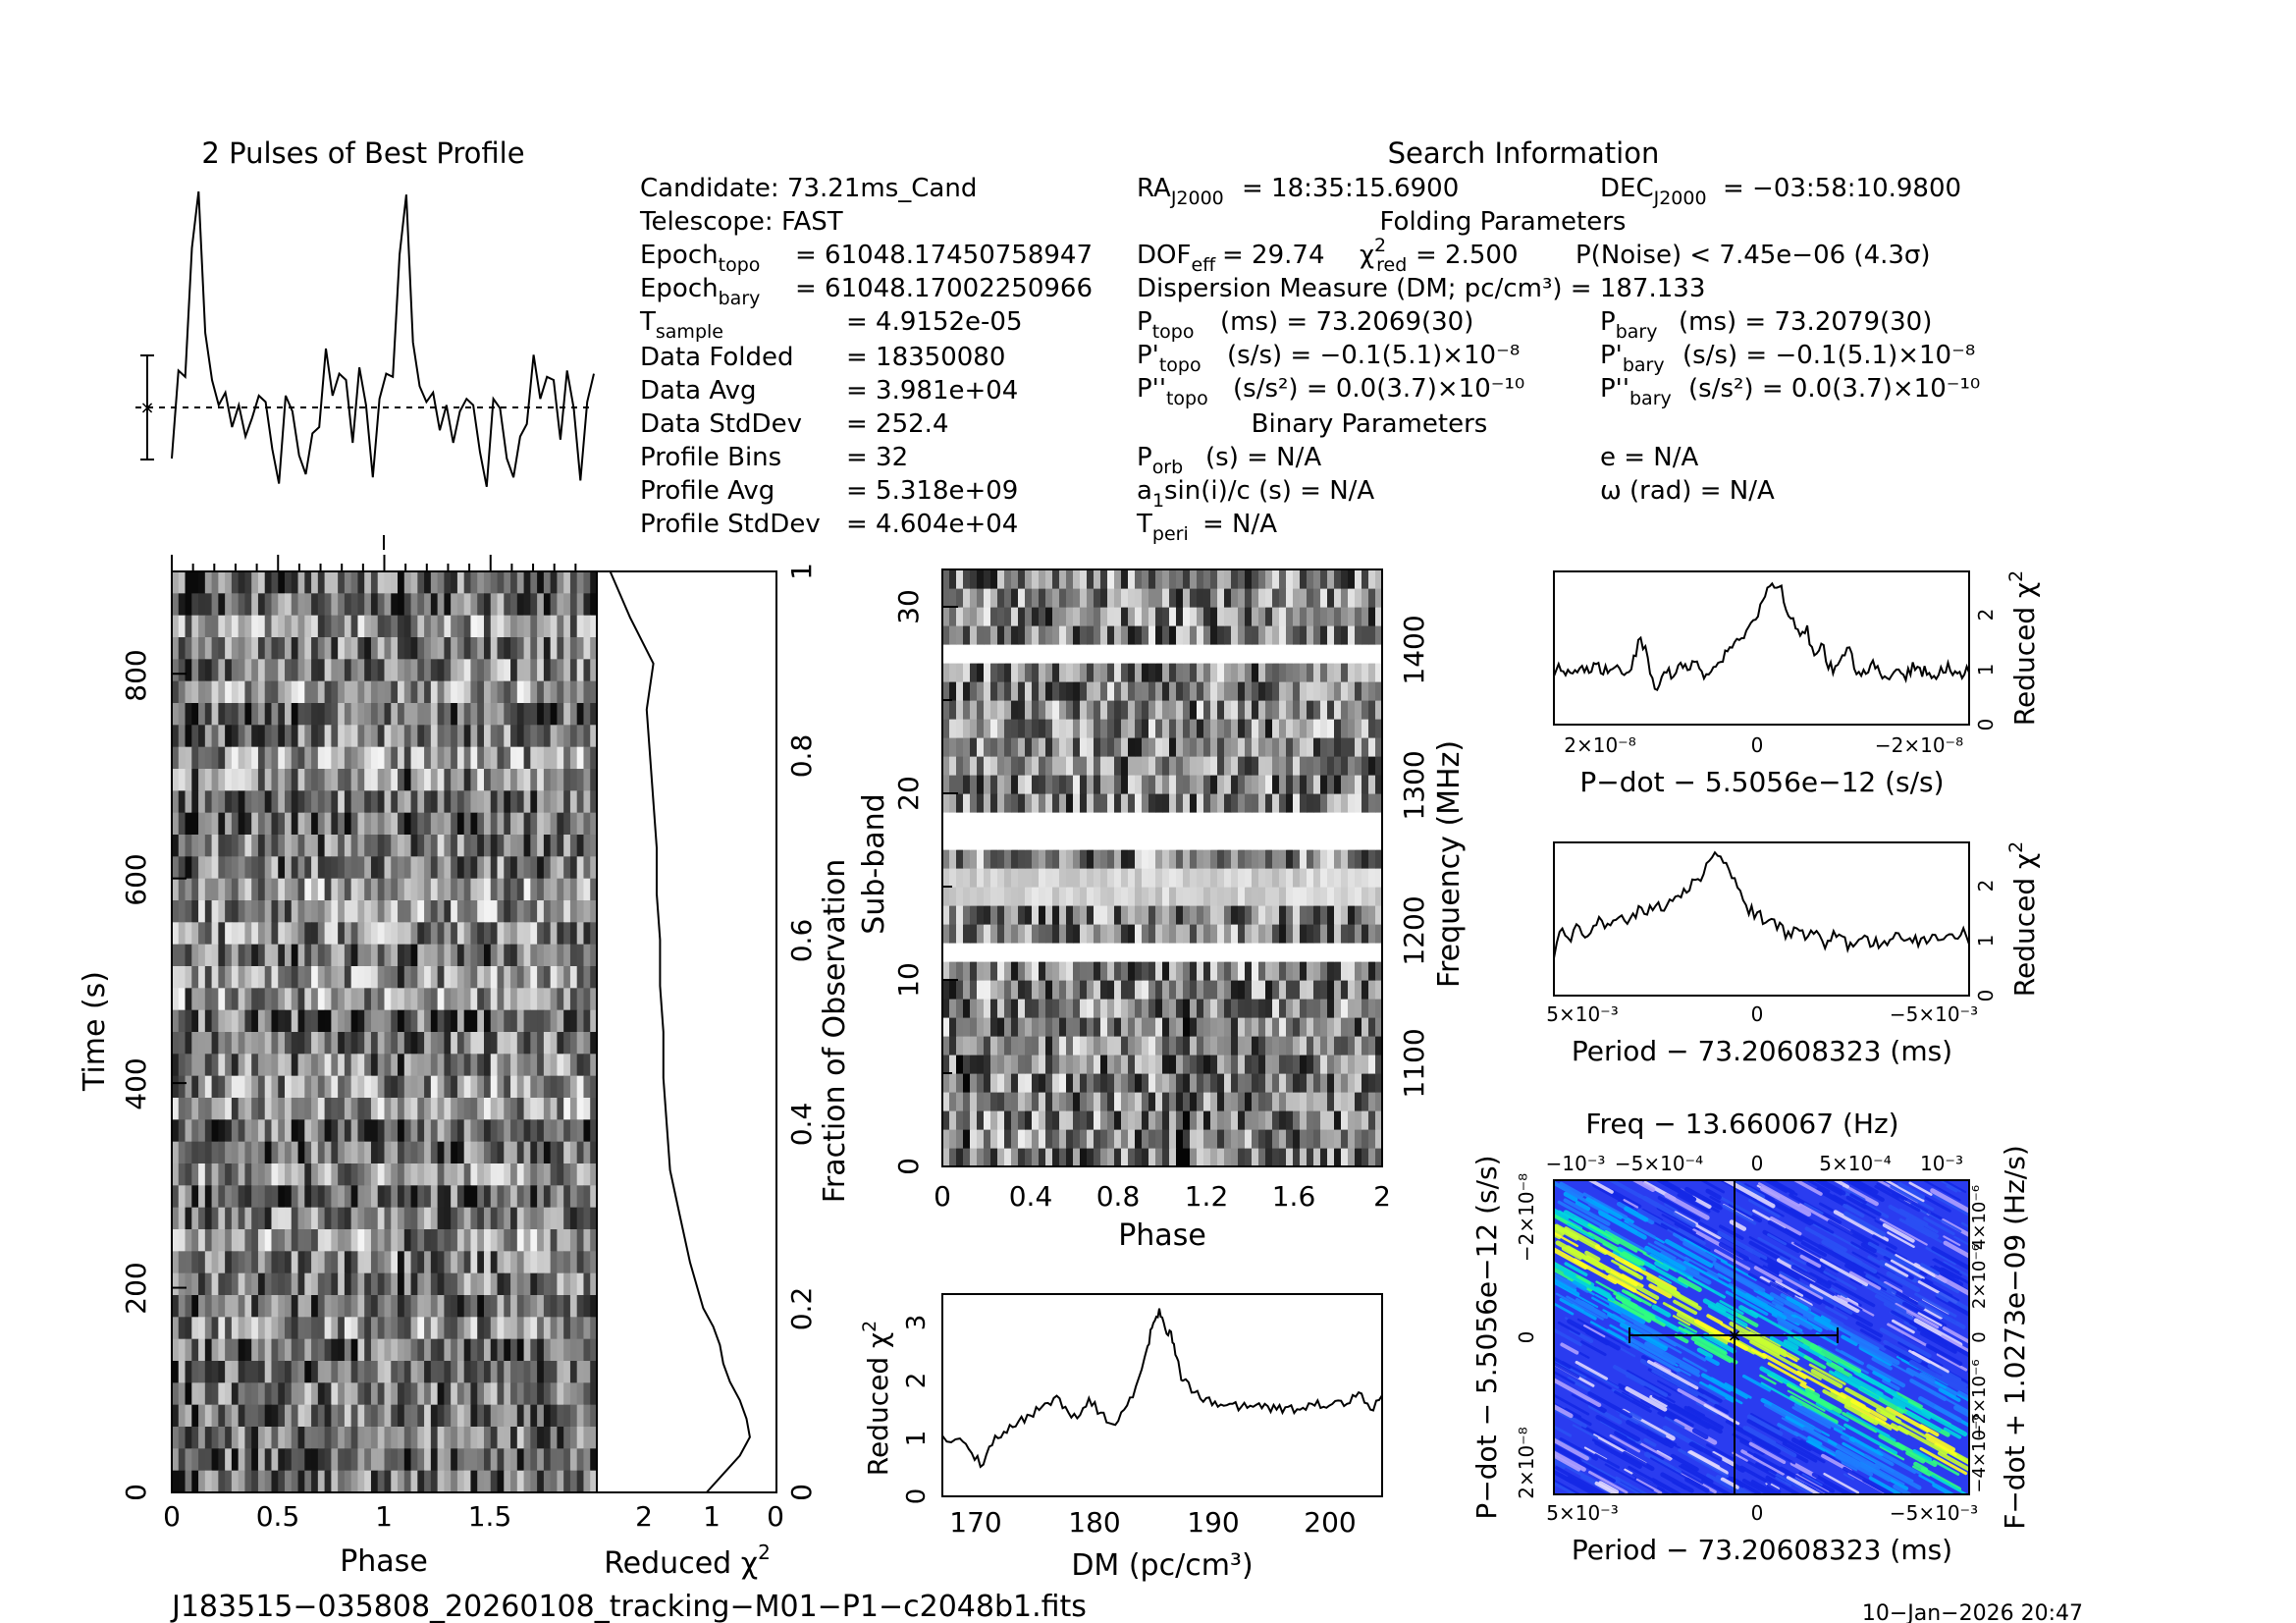 This screenshot has height=1623, width=2296. I want to click on pbary-value: (ms) = 73.2079(30), so click(1806, 322).